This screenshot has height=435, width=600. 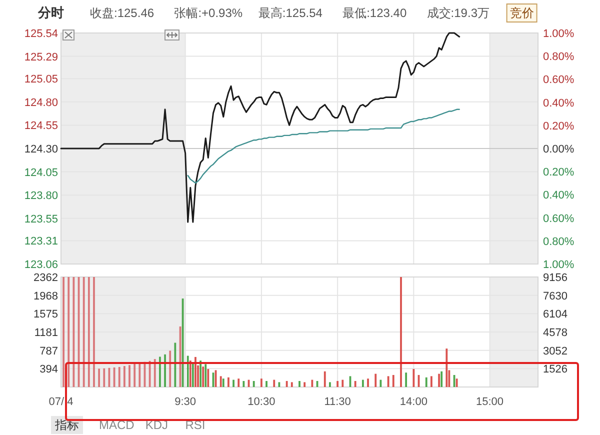 I want to click on text: 张幅:+0.93%, so click(x=208, y=13).